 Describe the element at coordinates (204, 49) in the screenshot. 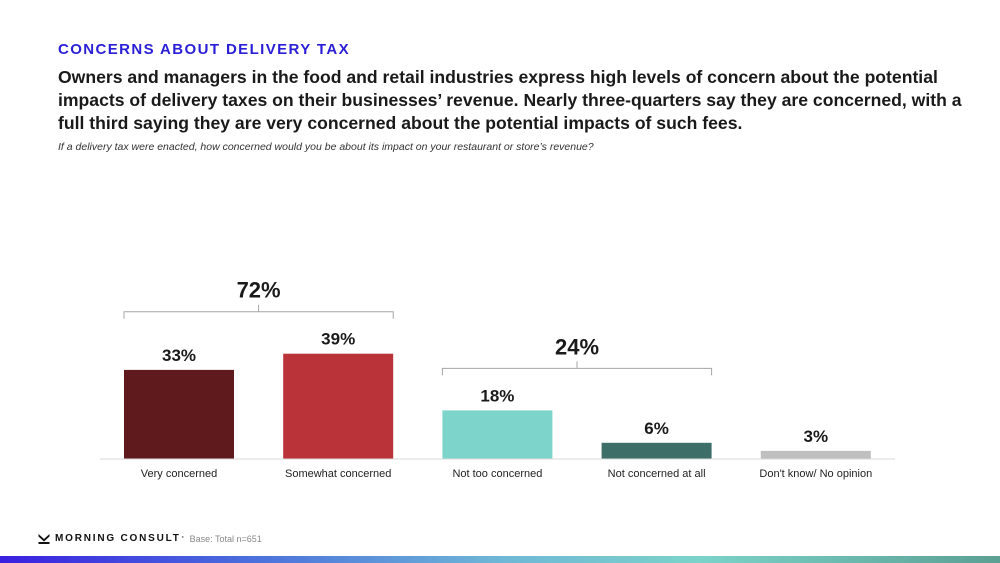

I see `section-kicker: CONCERNS ABOUT DELIVERY TAX` at that location.